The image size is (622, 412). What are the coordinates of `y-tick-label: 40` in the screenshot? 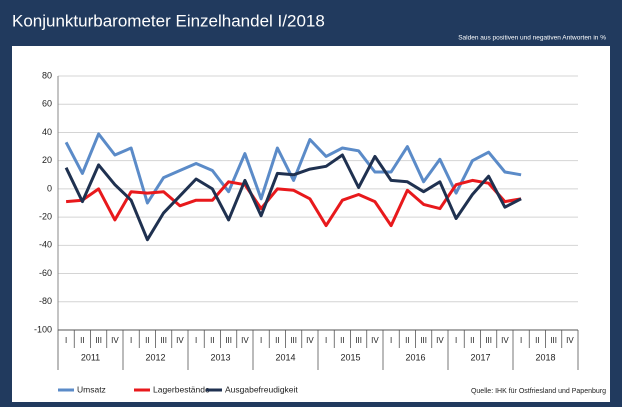 It's located at (47, 132).